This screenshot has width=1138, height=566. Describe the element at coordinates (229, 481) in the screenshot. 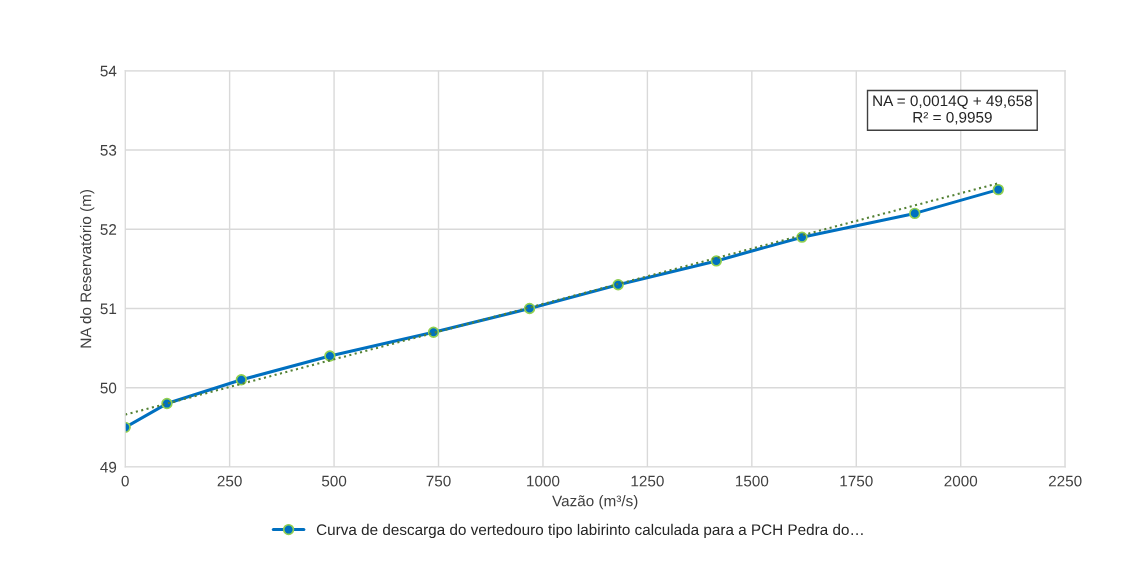

I see `x-tick-label: 250` at that location.